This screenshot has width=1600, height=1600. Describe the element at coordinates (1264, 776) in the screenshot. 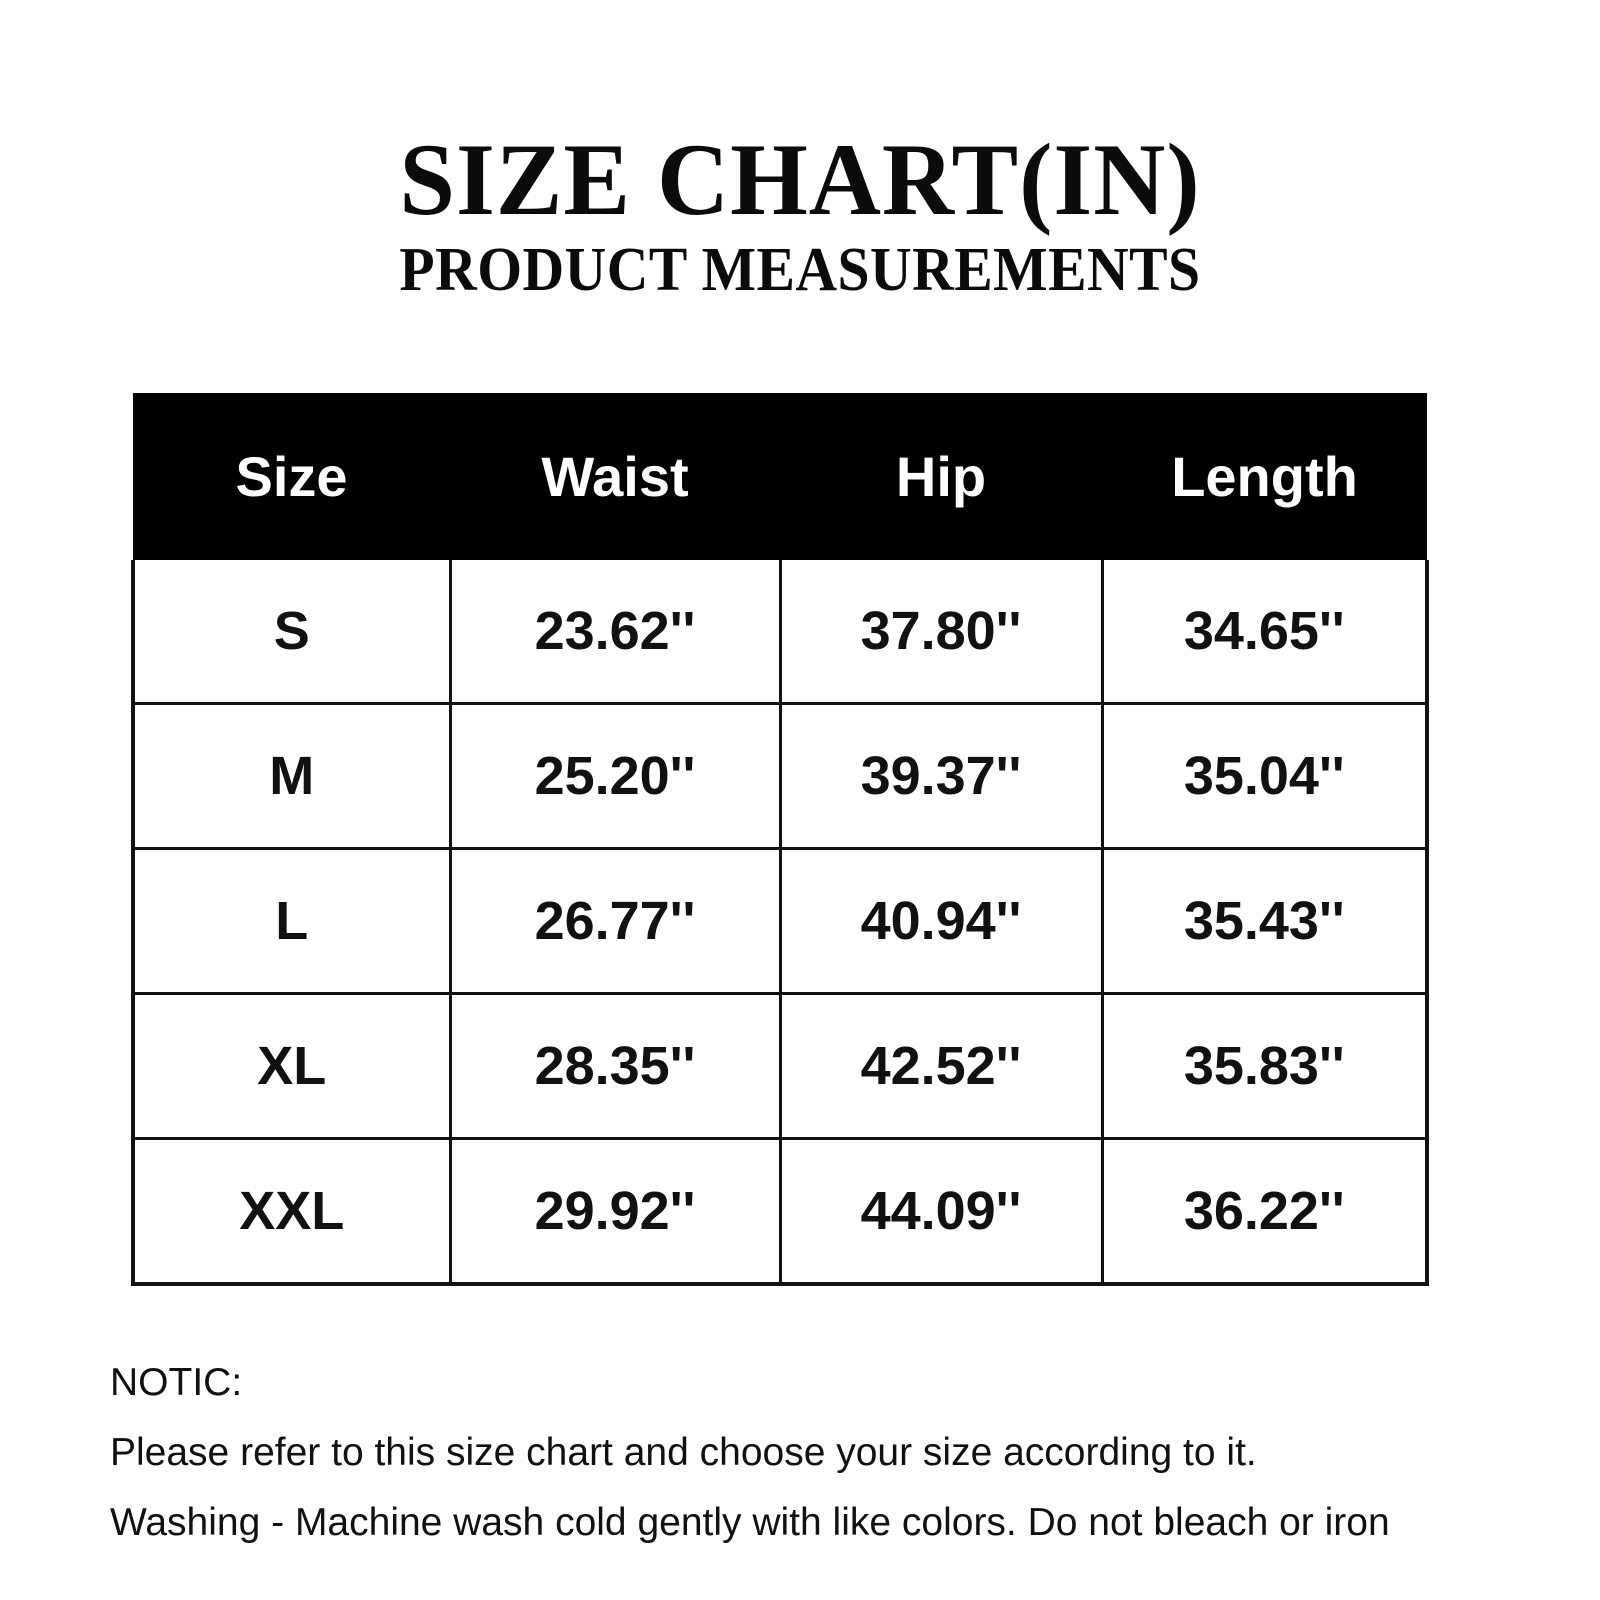

I see `cell-length: 35.04''` at that location.